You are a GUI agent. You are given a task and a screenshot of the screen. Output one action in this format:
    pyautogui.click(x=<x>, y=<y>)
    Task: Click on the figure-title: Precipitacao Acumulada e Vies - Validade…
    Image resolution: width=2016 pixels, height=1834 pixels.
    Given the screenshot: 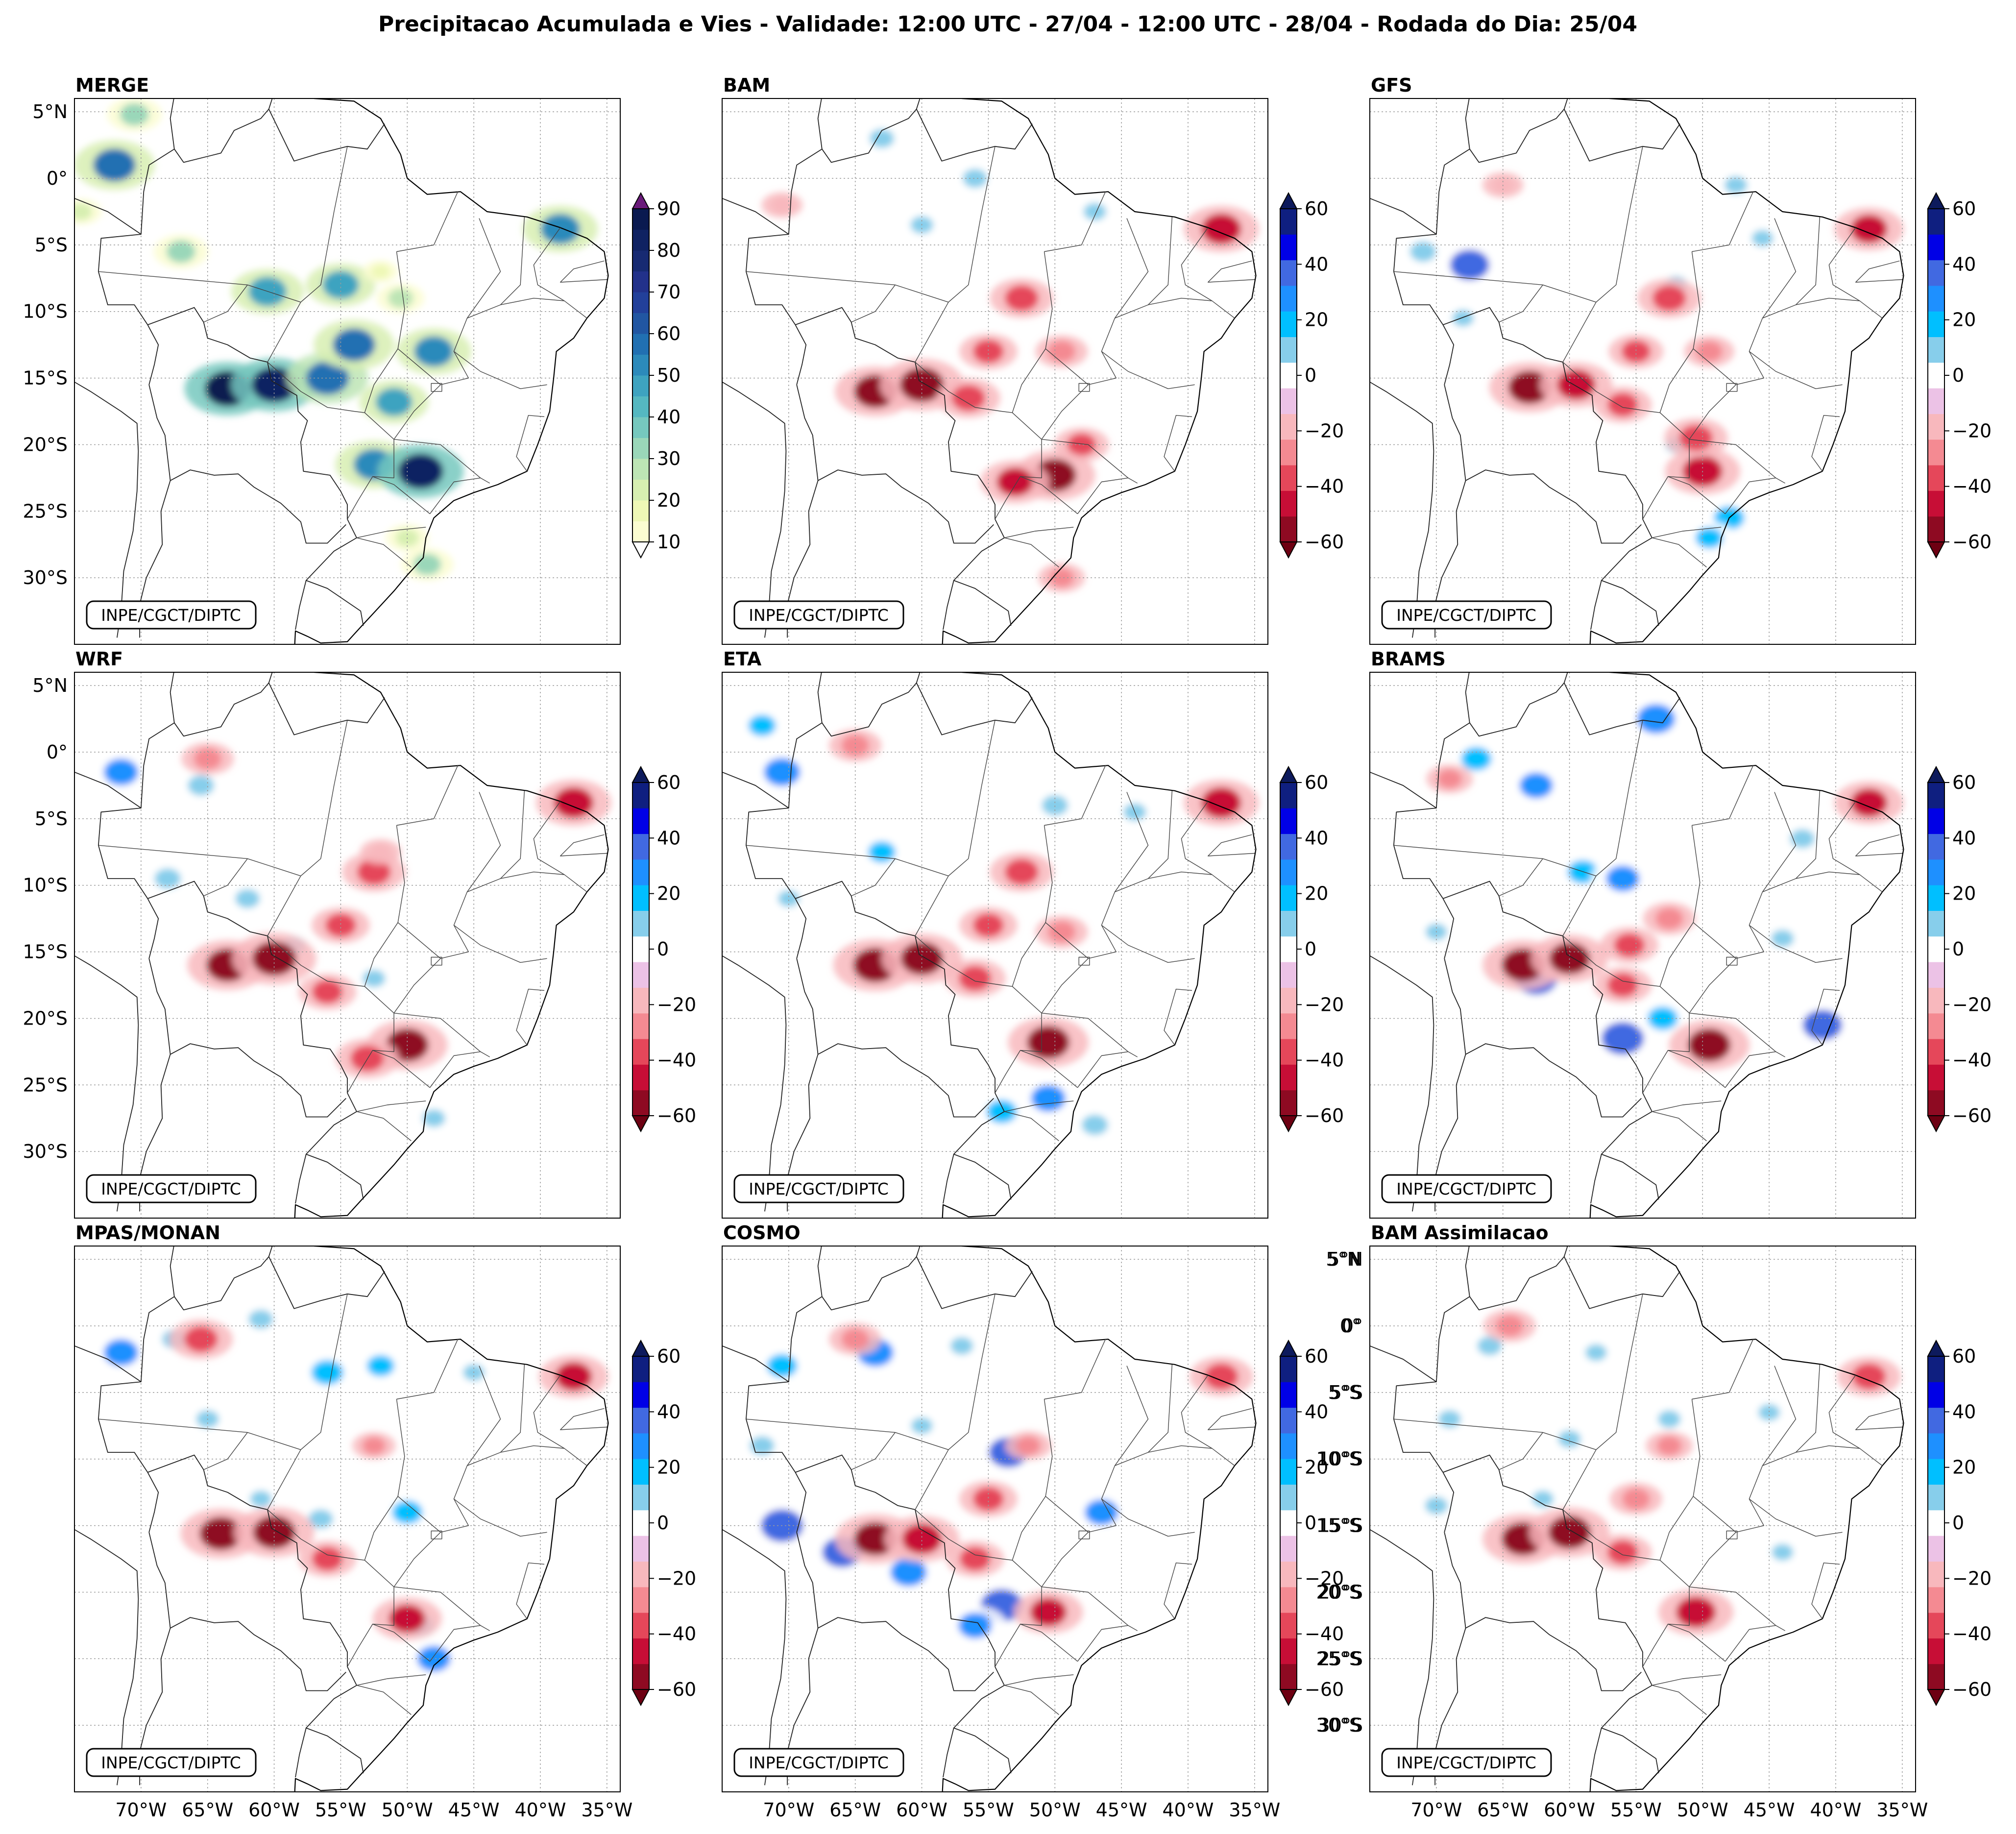 What is the action you would take?
    pyautogui.click(x=1007, y=25)
    